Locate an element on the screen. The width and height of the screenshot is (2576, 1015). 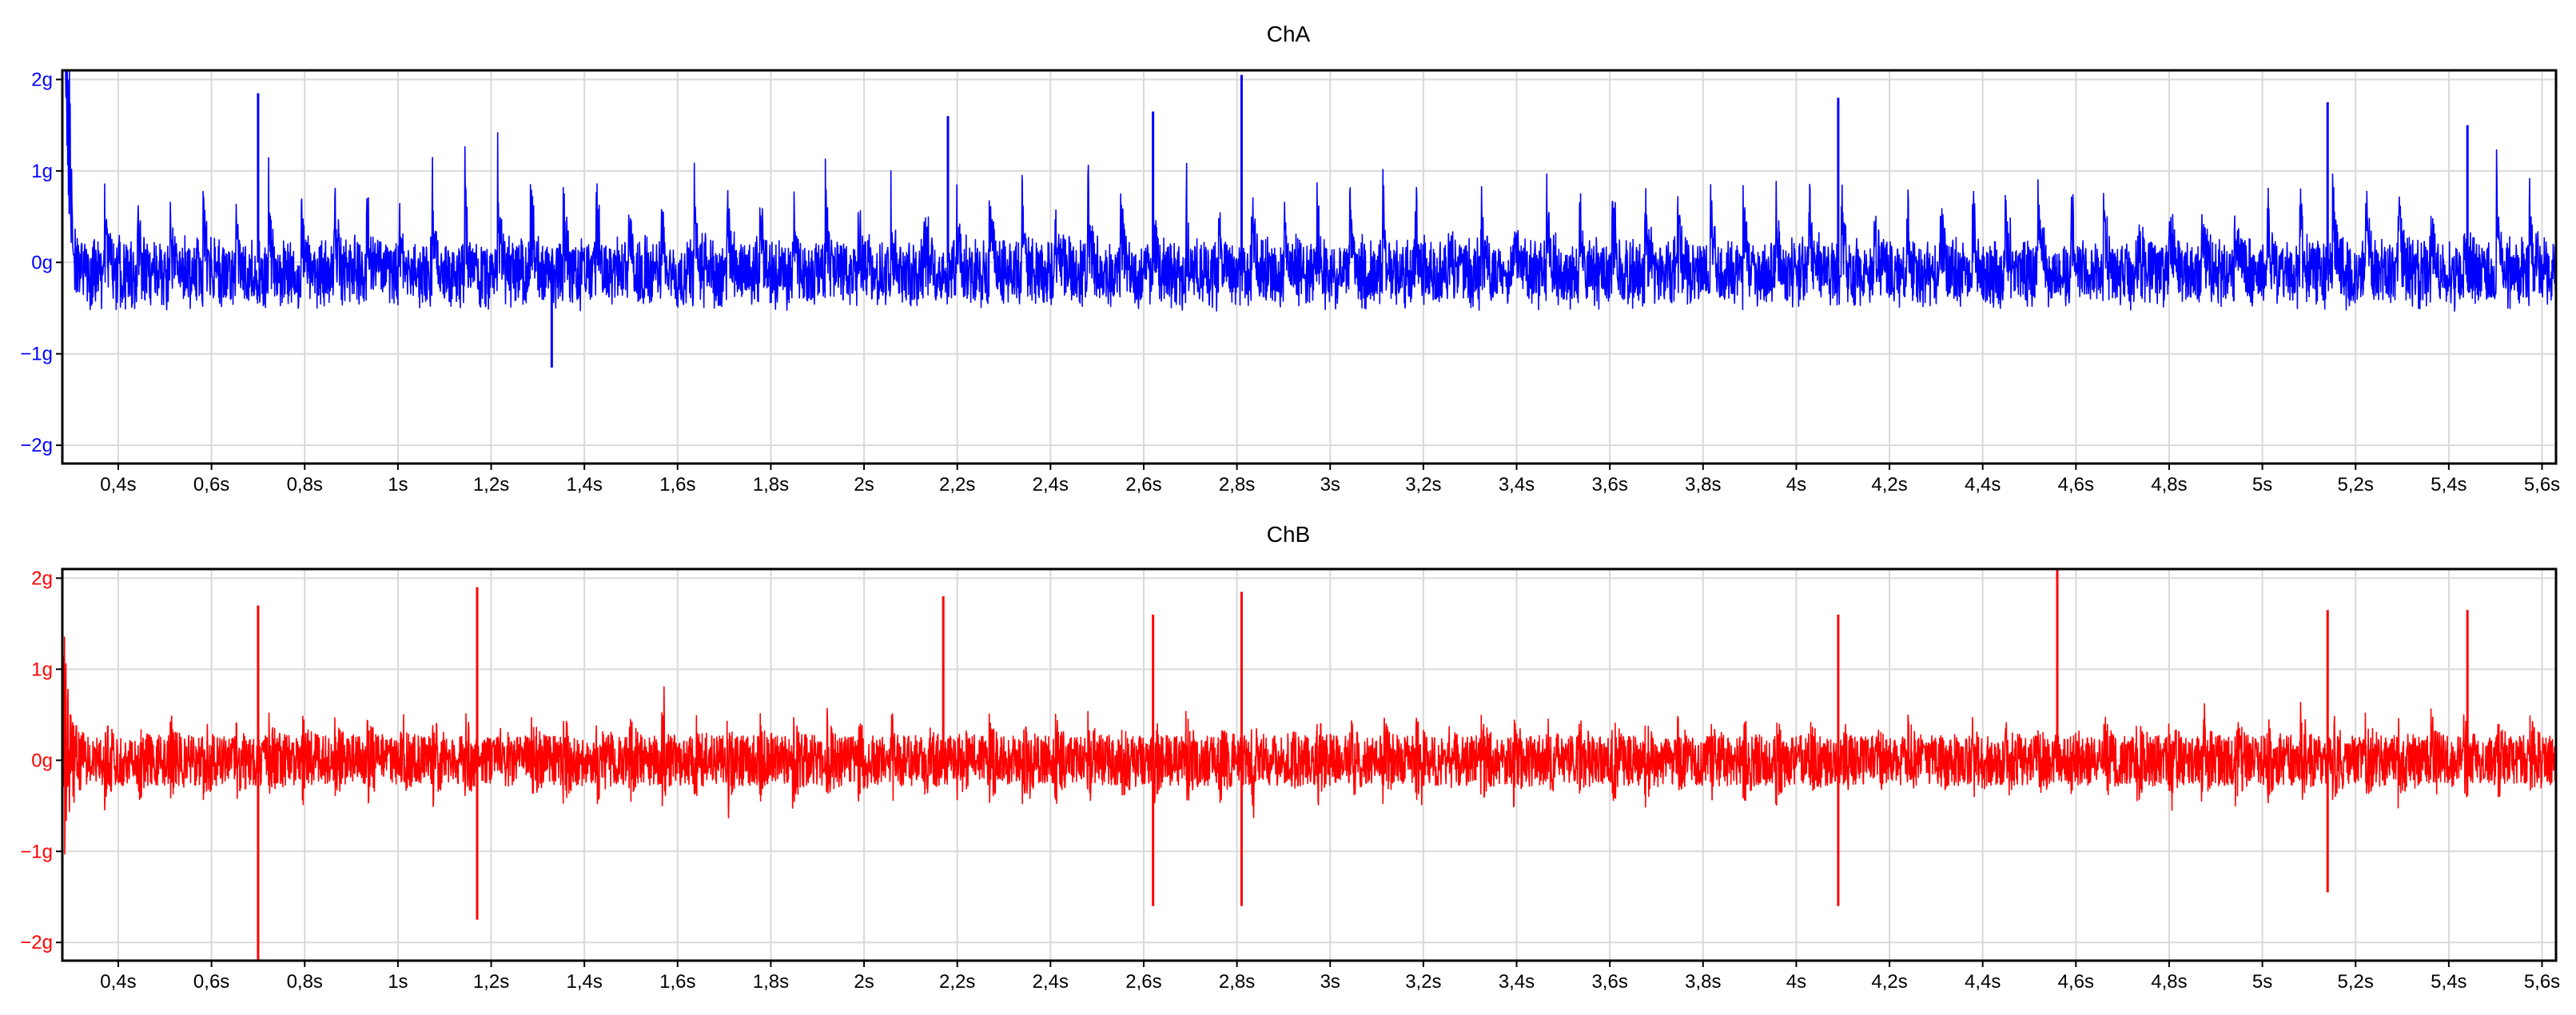
chart-title: ChB is located at coordinates (1288, 534).